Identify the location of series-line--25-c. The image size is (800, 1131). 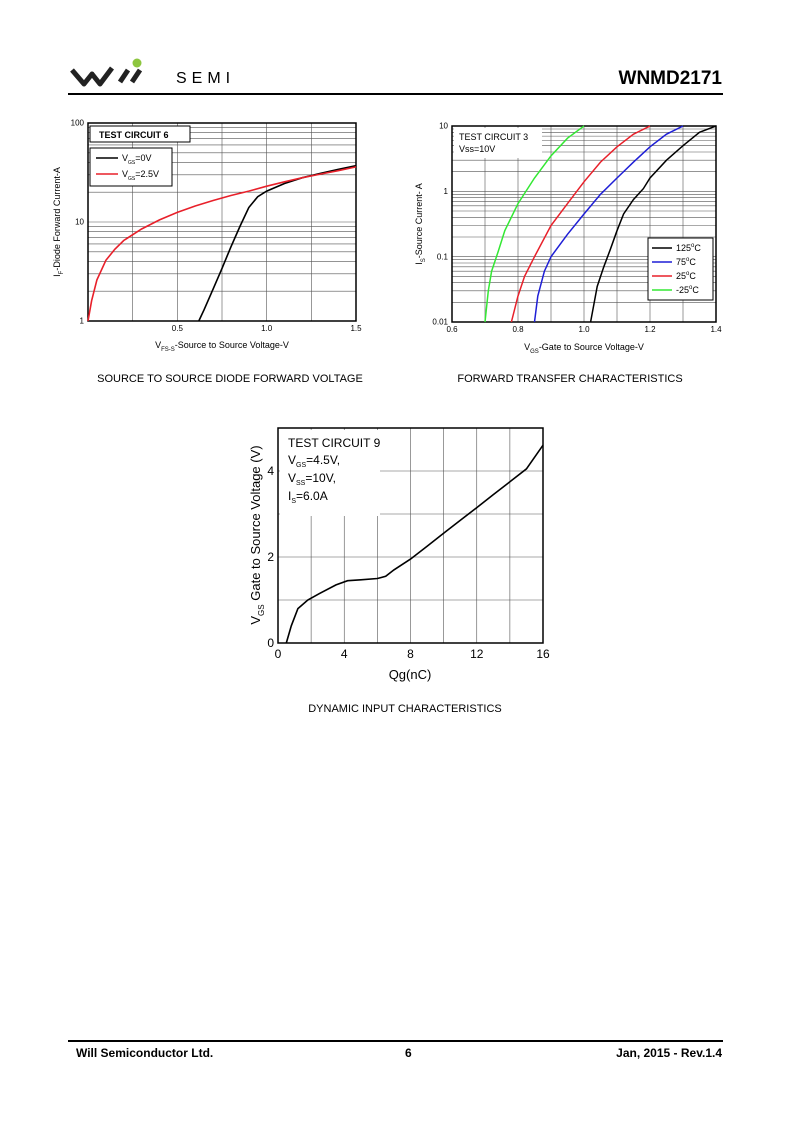
(534, 224).